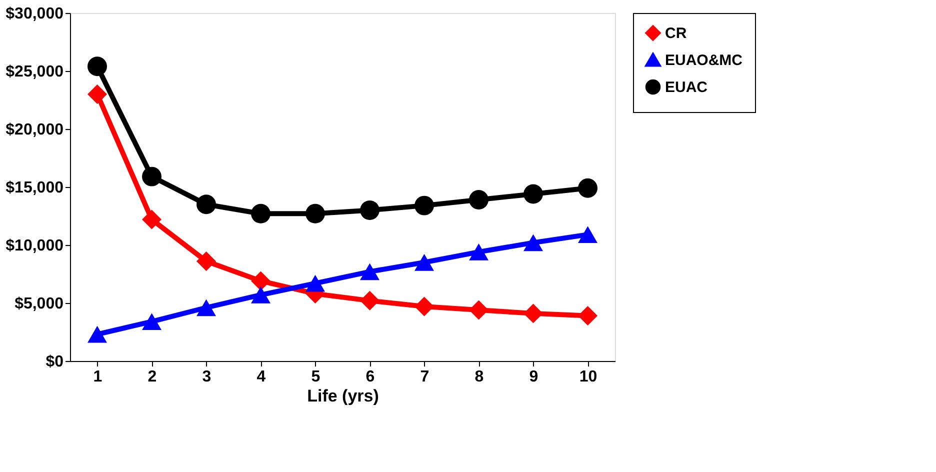 The image size is (936, 472). Describe the element at coordinates (704, 60) in the screenshot. I see `legend-label: EUAO&MC` at that location.